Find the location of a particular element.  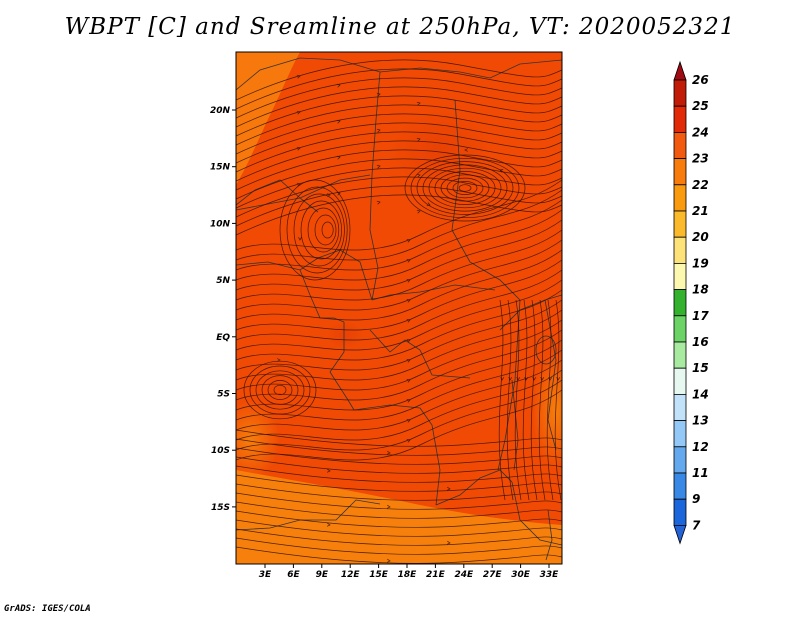

colorbar-label: 19 is located at coordinates (700, 263).